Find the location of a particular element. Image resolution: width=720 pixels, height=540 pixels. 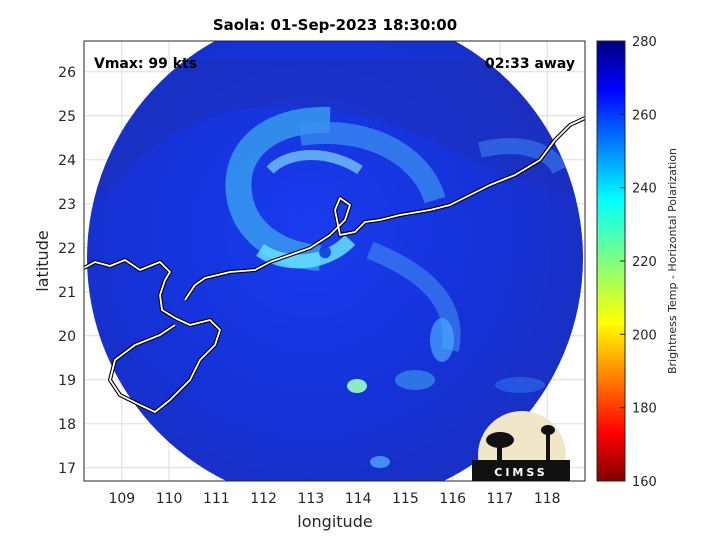

x-tick-label: 112 is located at coordinates (263, 499).